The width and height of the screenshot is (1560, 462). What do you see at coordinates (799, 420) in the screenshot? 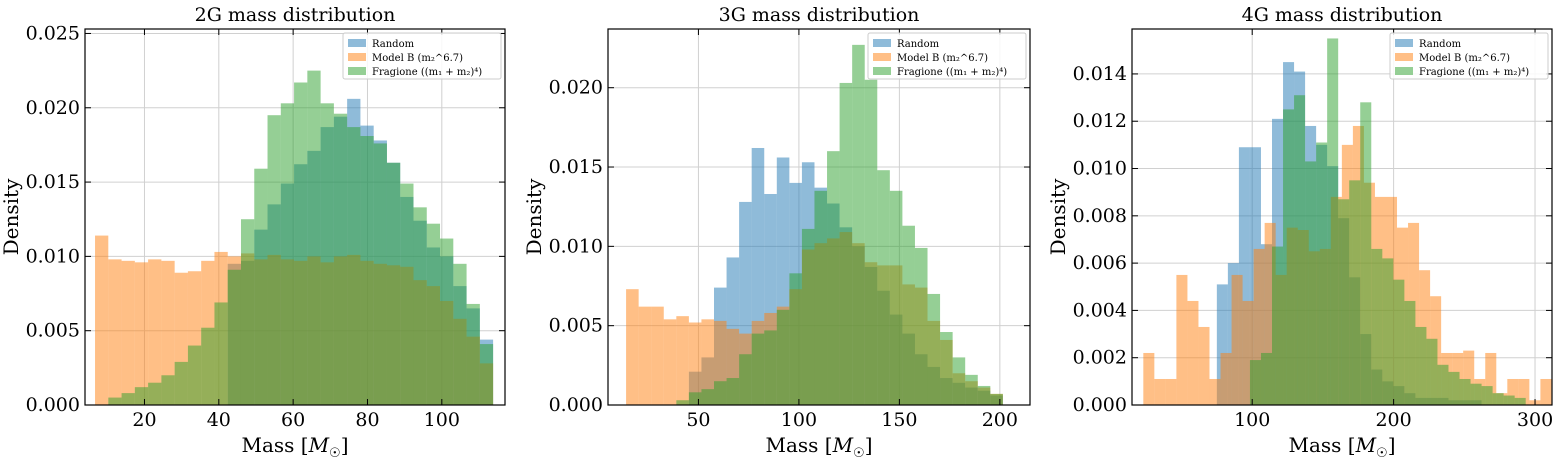
I see `x-tick-label: 100` at bounding box center [799, 420].